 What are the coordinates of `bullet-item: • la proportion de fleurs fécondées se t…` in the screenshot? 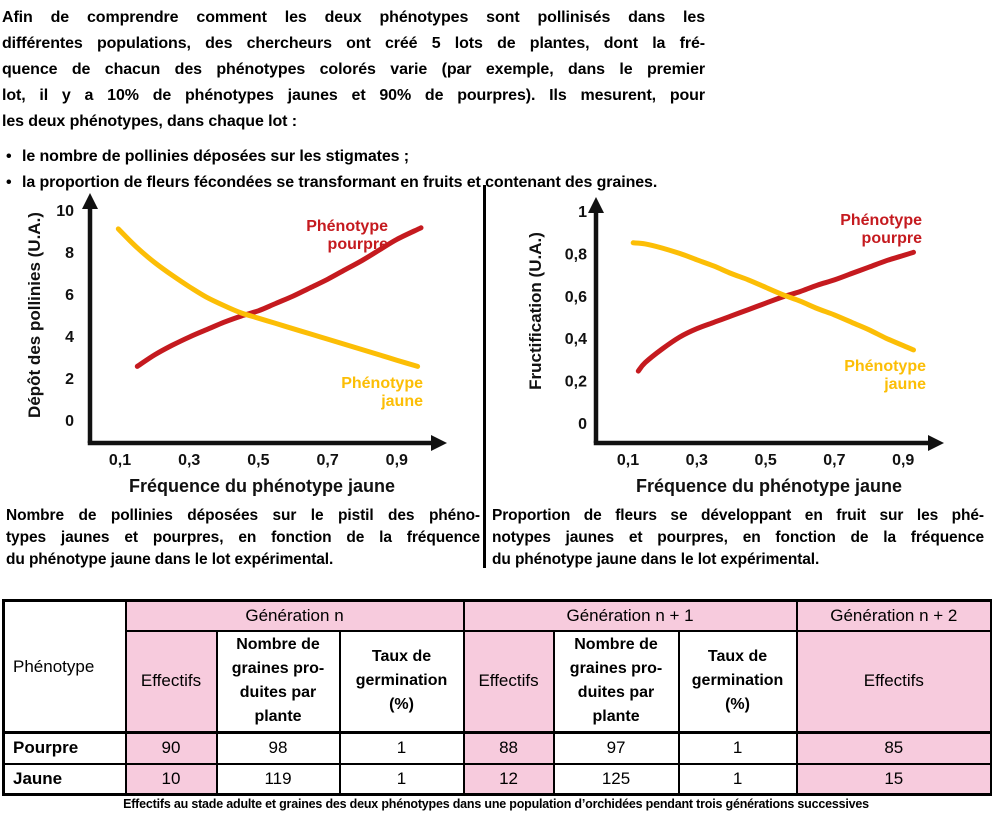 It's located at (436, 183).